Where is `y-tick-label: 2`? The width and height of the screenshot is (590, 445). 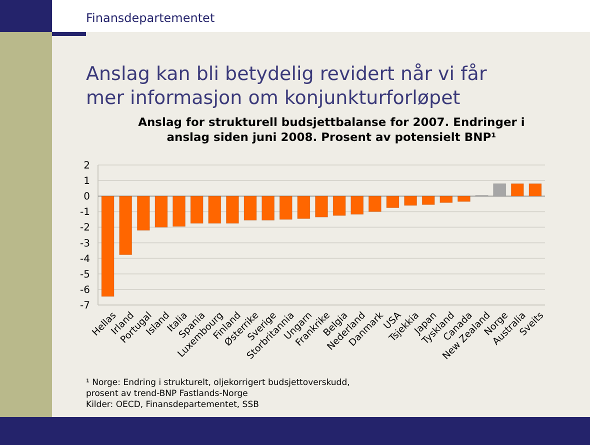
y-tick-label: 2 is located at coordinates (87, 166).